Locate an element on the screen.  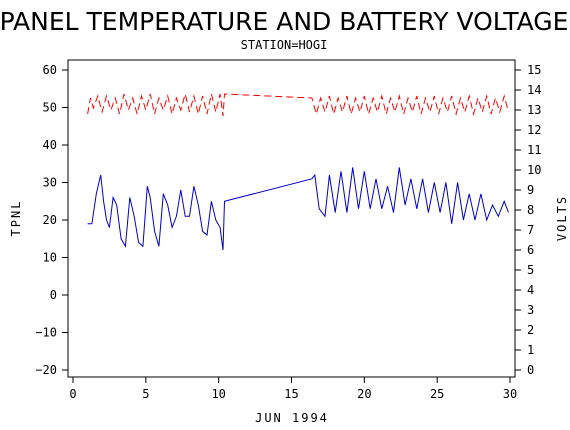
left-y-axis-ticks: −20 −10 0 10 20 30 40 50 60 is located at coordinates (51, 220).